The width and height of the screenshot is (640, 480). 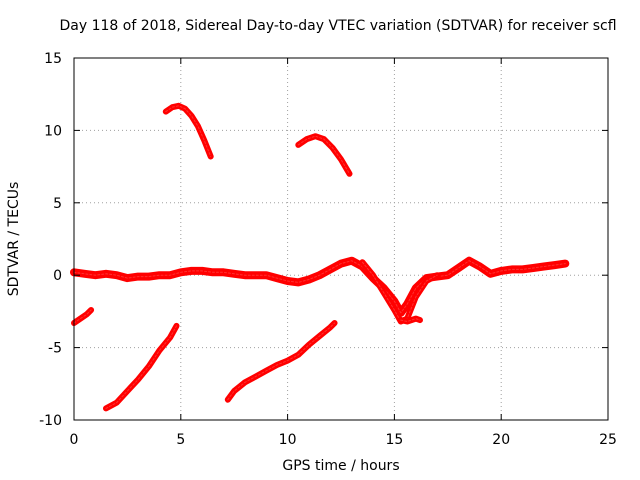 What do you see at coordinates (394, 440) in the screenshot?
I see `x-tick-label: 15` at bounding box center [394, 440].